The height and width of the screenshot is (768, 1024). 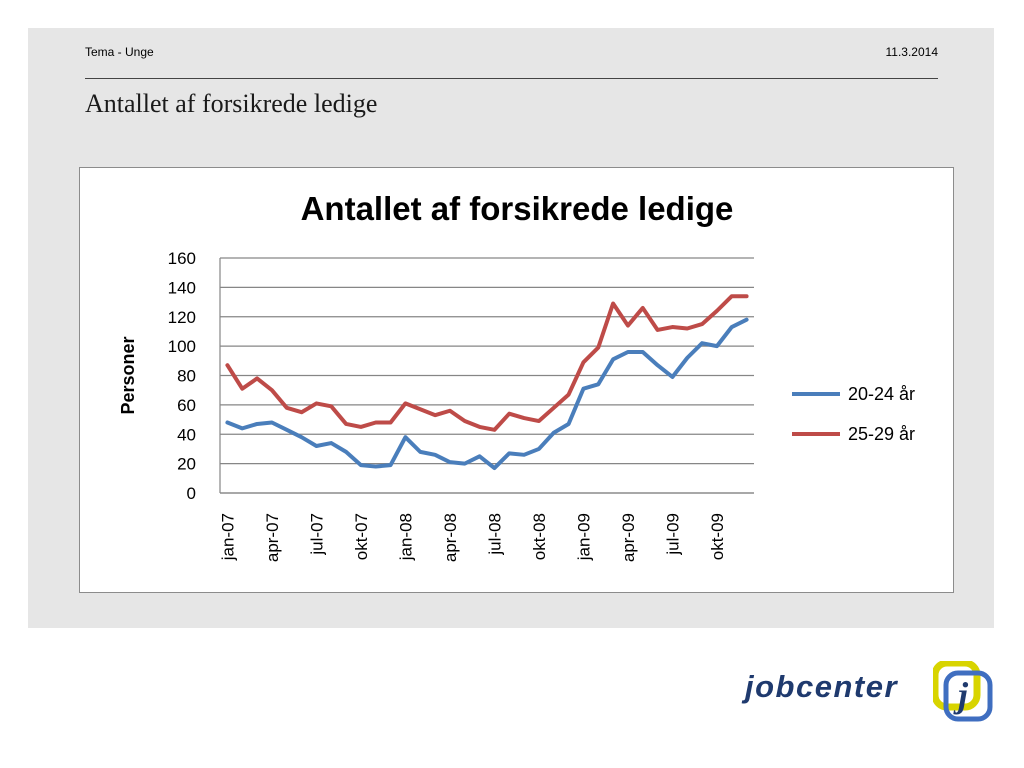 What do you see at coordinates (182, 287) in the screenshot?
I see `y-tick-label: 140` at bounding box center [182, 287].